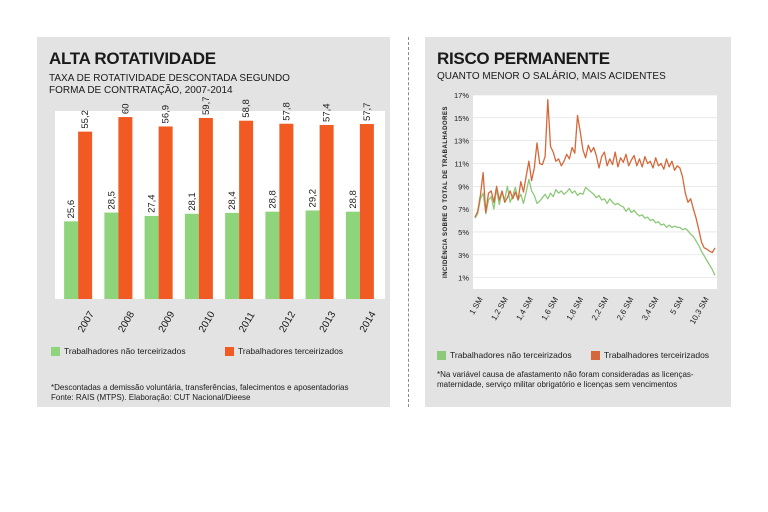 Image resolution: width=768 pixels, height=512 pixels. What do you see at coordinates (368, 321) in the screenshot?
I see `bar-category-2014: 2014` at bounding box center [368, 321].